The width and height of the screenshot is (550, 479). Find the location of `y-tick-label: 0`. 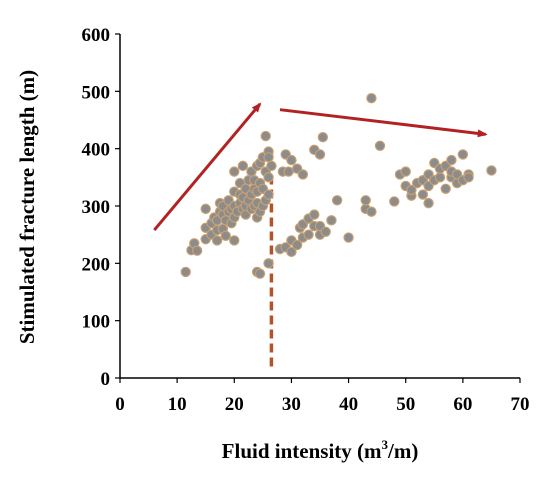

y-tick-label: 0 is located at coordinates (106, 379).